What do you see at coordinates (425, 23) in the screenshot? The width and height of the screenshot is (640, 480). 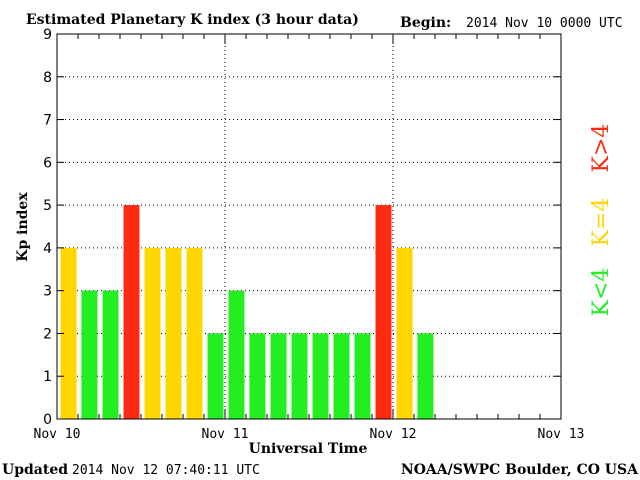 I see `begin-label: Begin:` at bounding box center [425, 23].